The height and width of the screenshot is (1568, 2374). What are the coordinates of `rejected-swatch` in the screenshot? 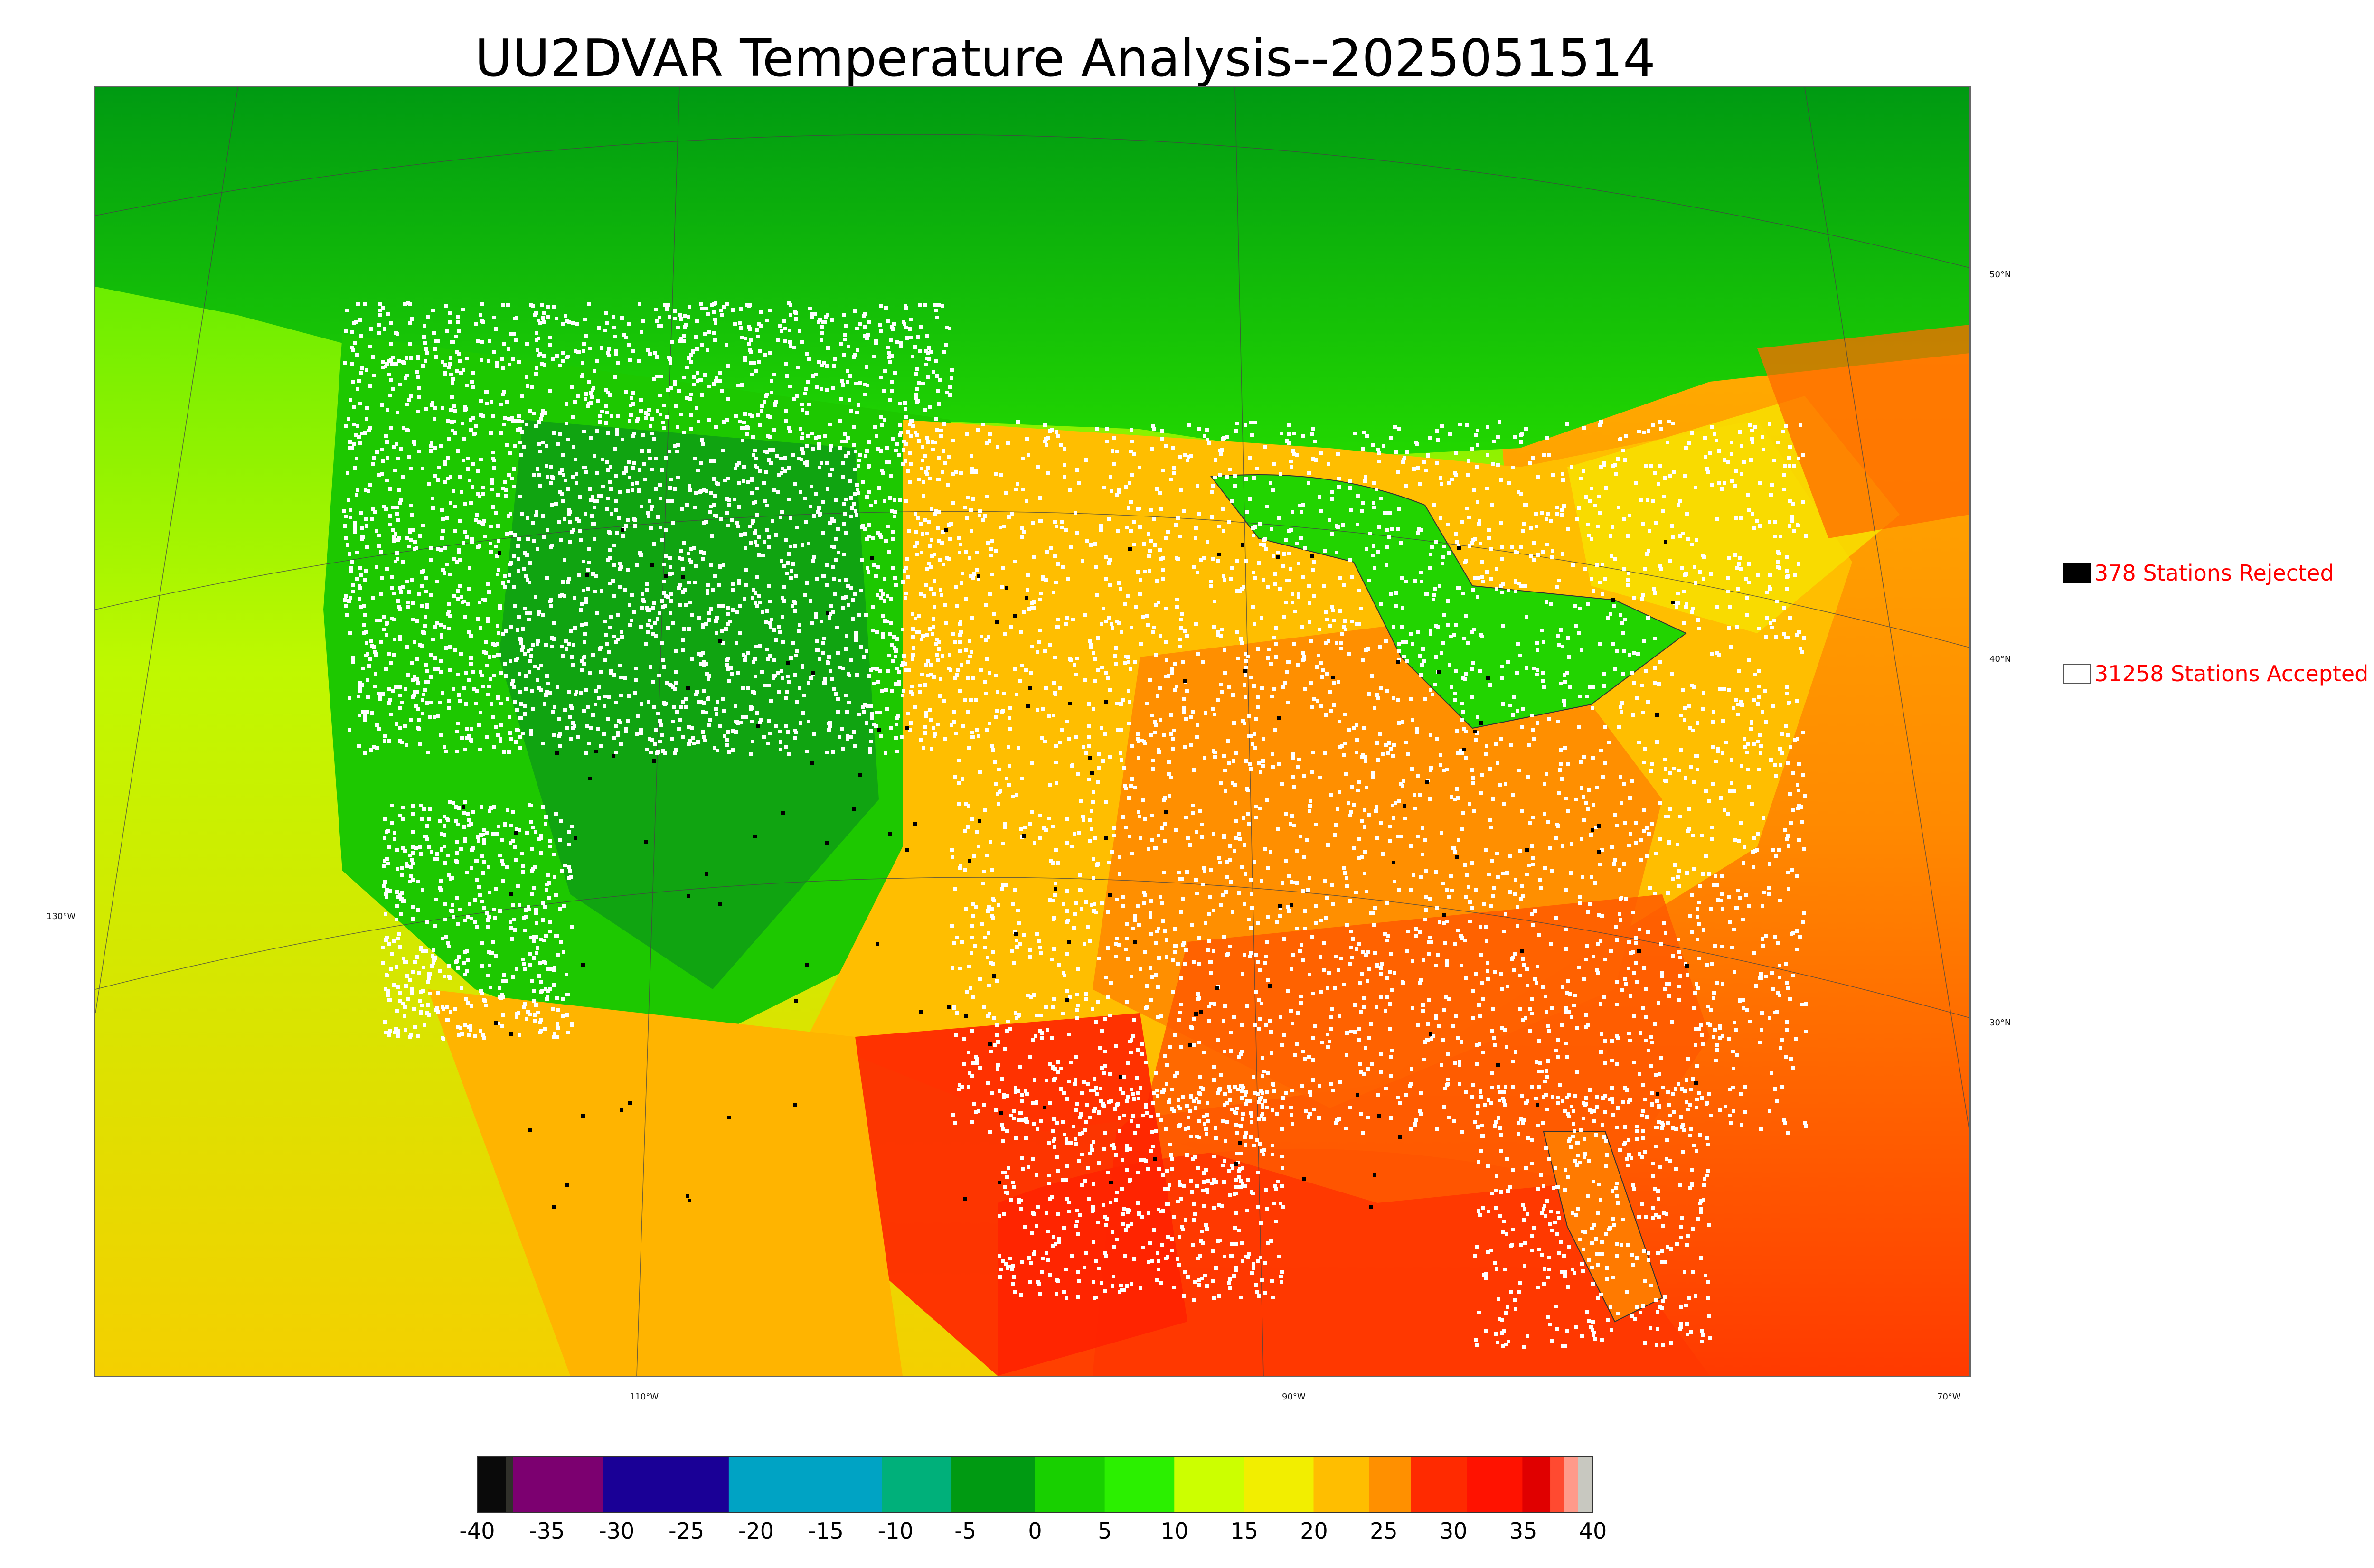 It's located at (2077, 573).